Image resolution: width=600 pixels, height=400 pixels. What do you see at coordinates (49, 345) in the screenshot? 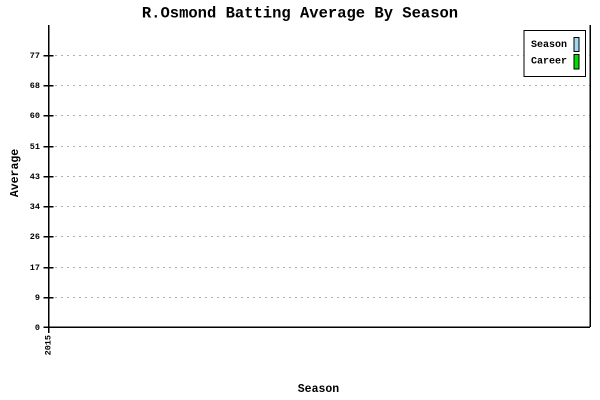
I see `svg-text: 2015` at bounding box center [49, 345].